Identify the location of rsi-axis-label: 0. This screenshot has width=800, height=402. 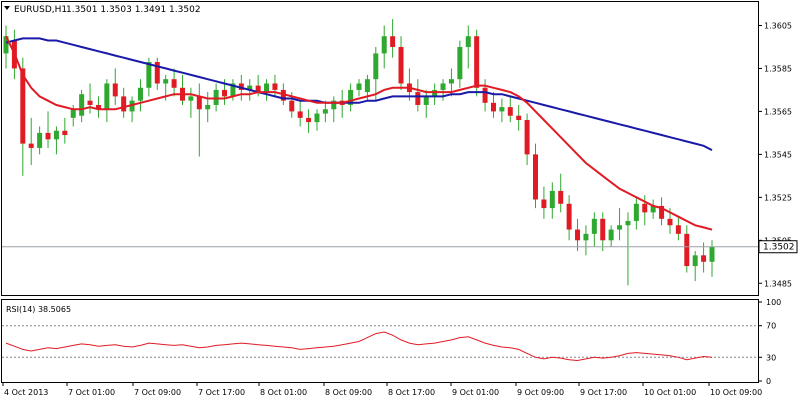
(768, 381).